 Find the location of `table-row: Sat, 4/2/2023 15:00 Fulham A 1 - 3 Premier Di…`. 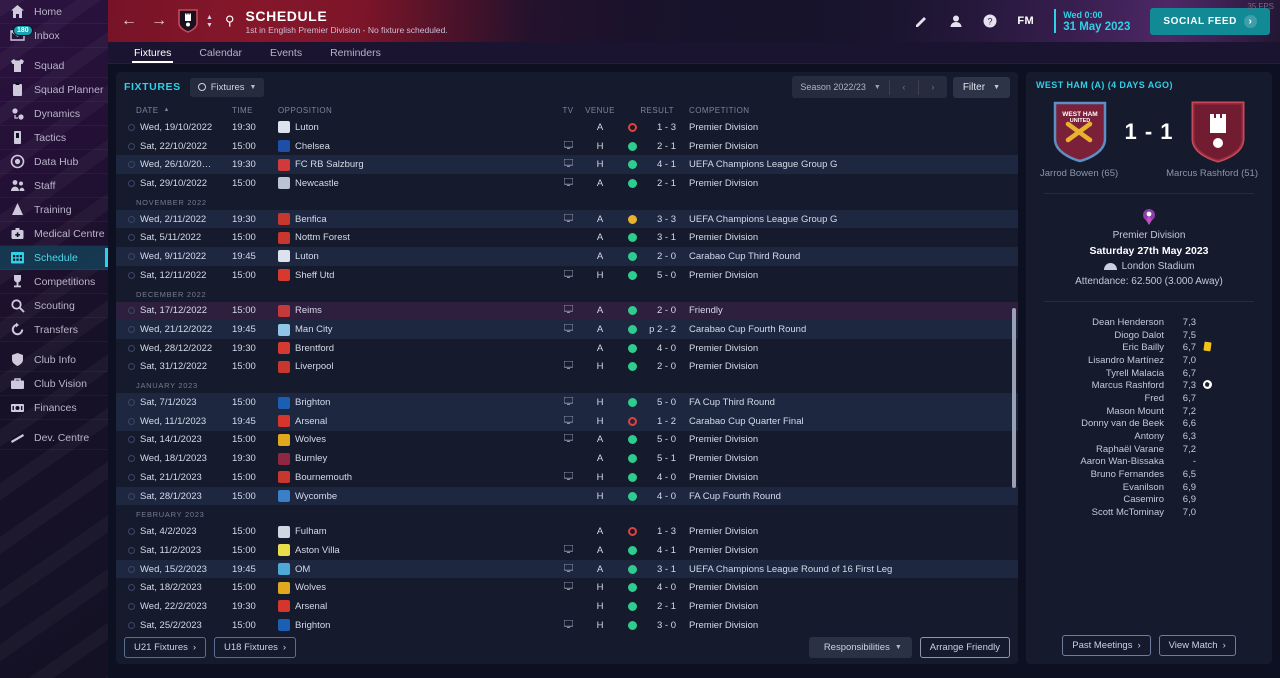

table-row: Sat, 4/2/2023 15:00 Fulham A 1 - 3 Premier Di… is located at coordinates (567, 531).